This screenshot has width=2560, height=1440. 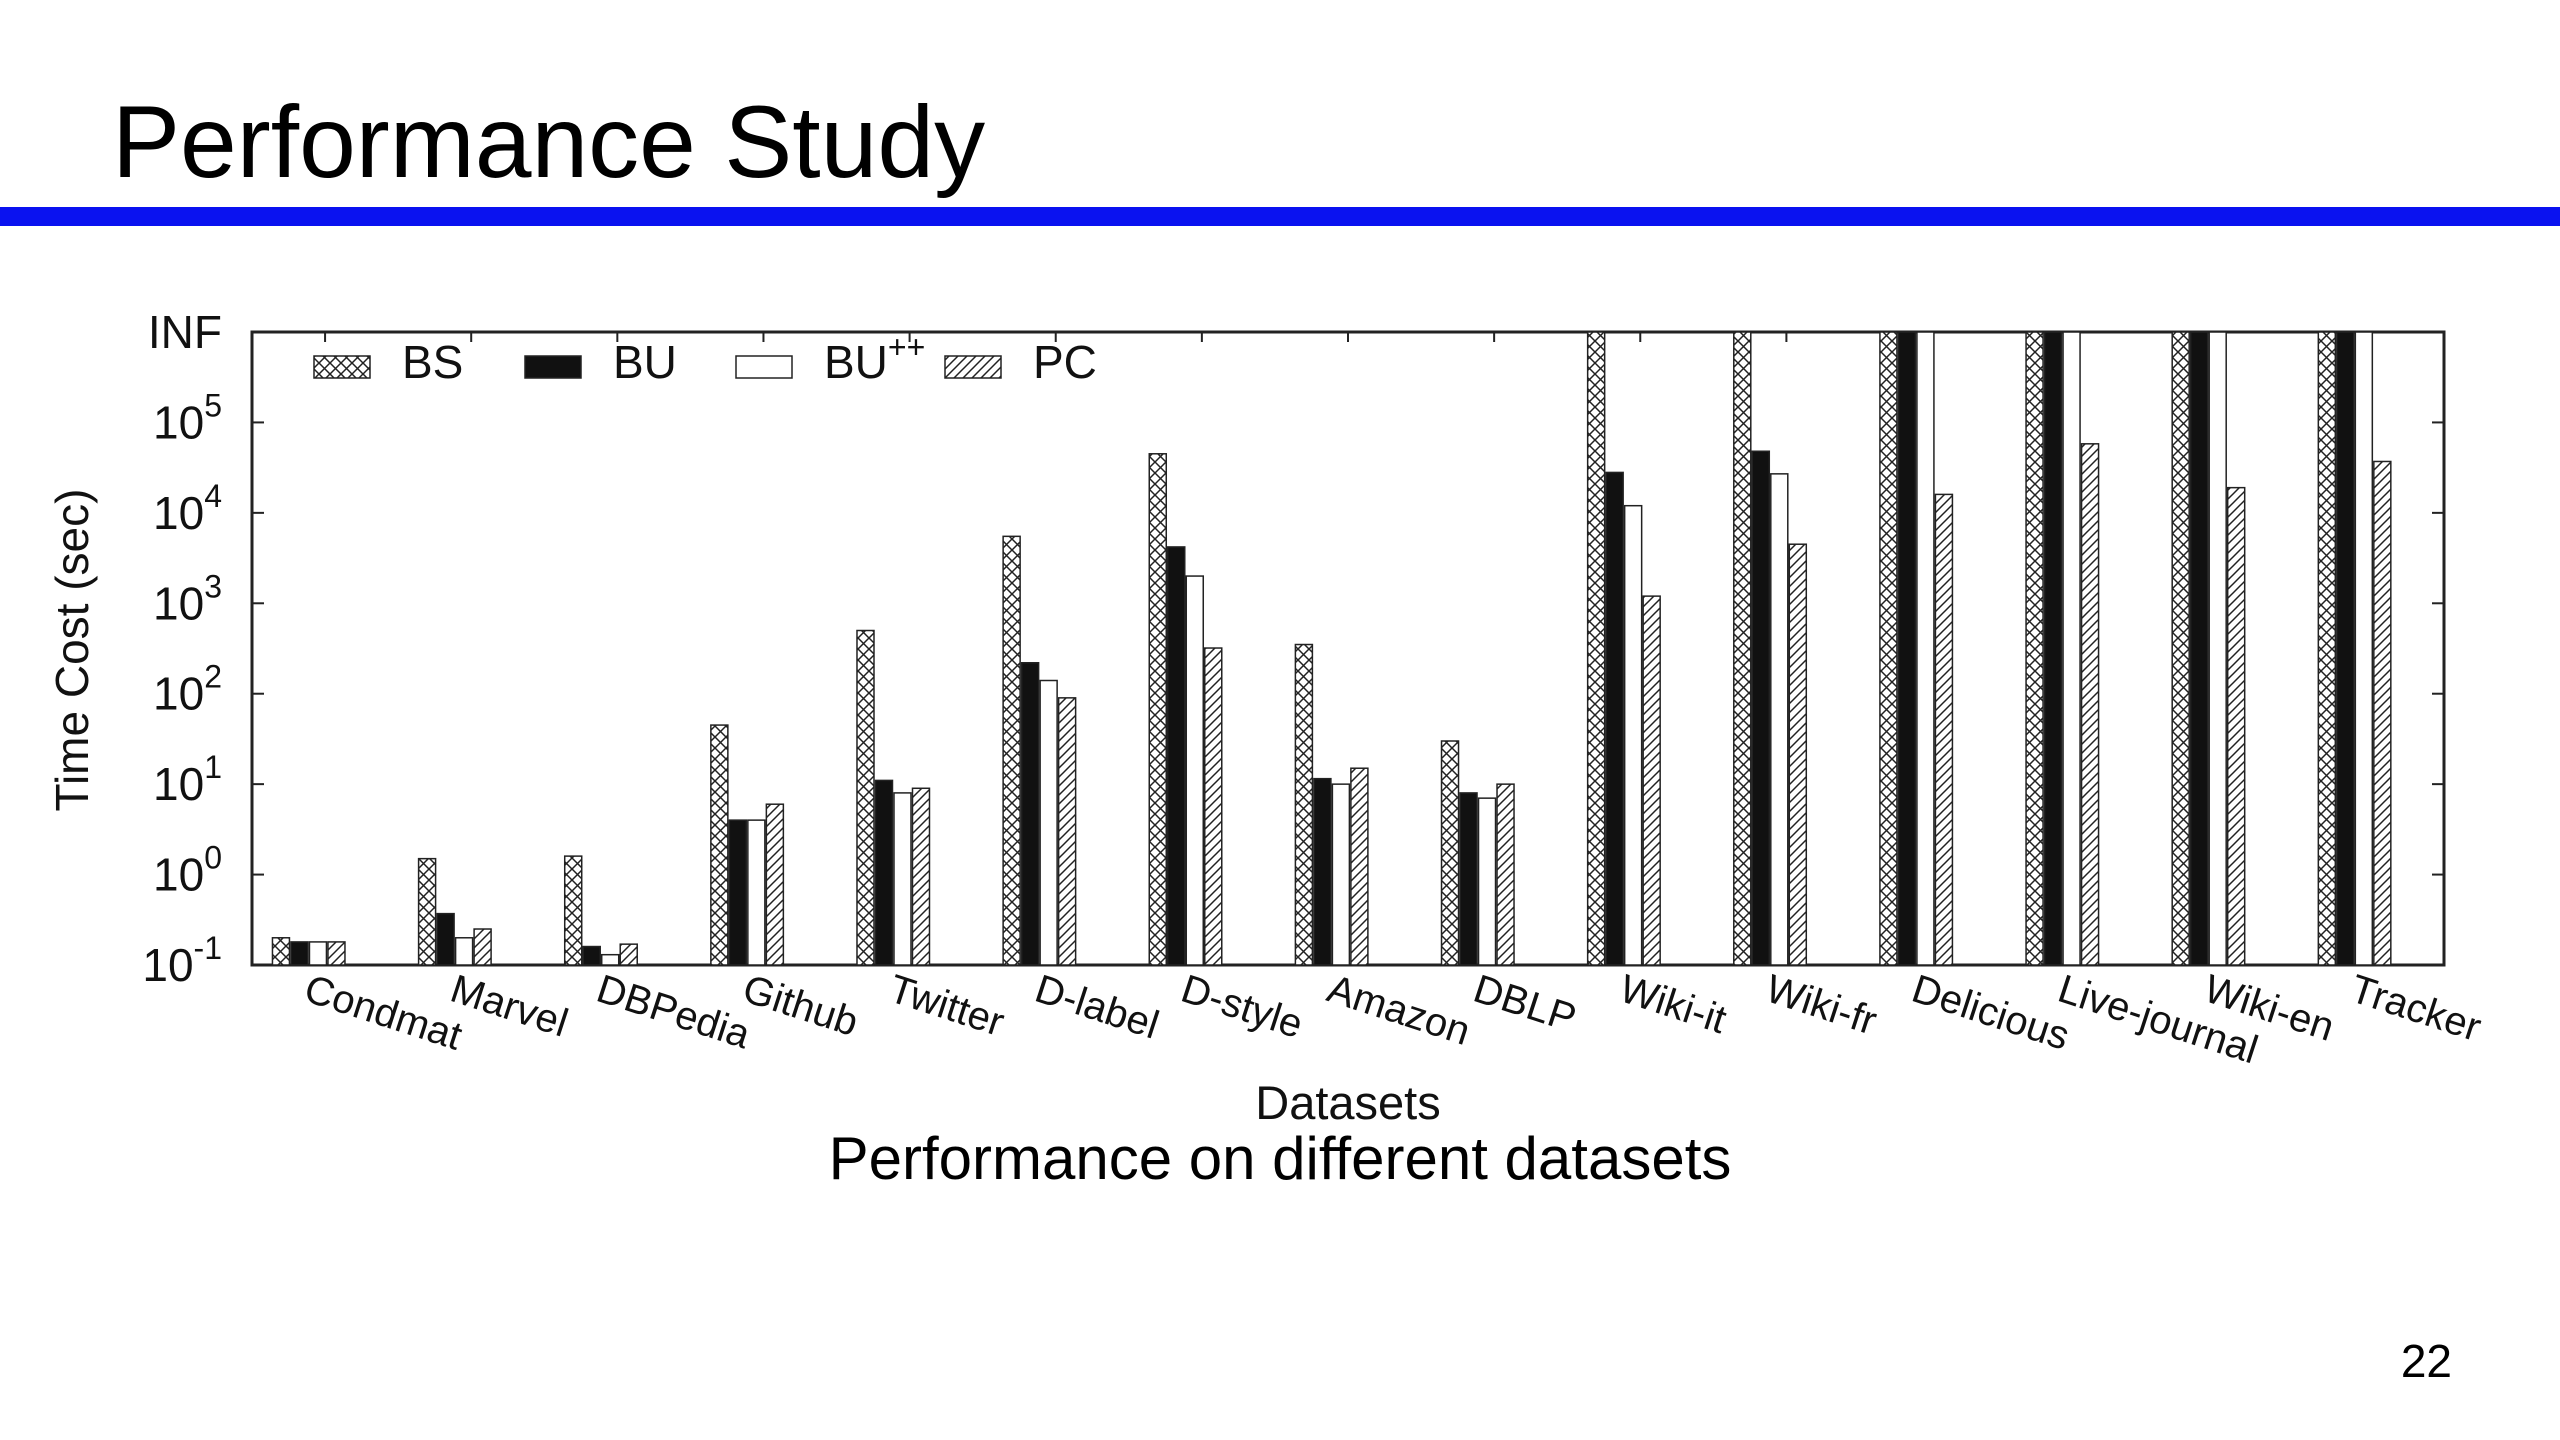 What do you see at coordinates (1176, 756) in the screenshot?
I see `bar-bu-d-style` at bounding box center [1176, 756].